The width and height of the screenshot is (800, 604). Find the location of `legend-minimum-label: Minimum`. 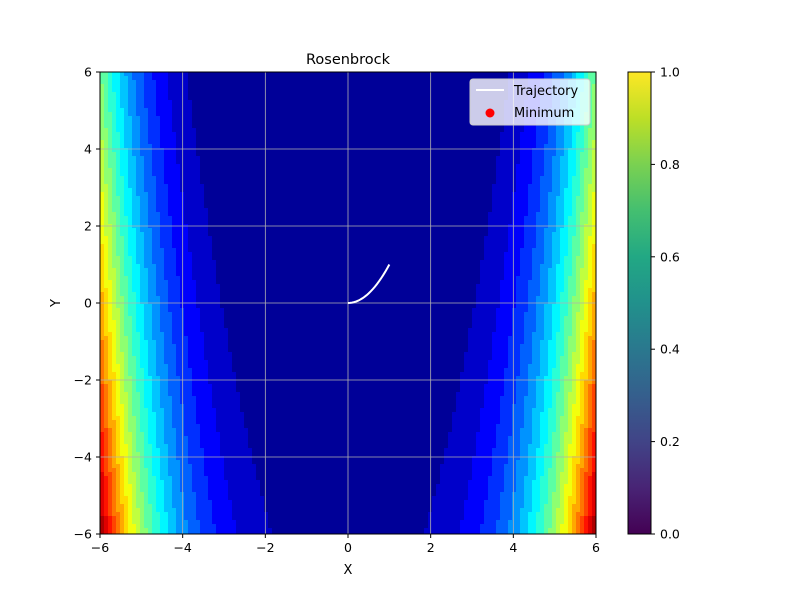

legend-minimum-label: Minimum is located at coordinates (544, 113).